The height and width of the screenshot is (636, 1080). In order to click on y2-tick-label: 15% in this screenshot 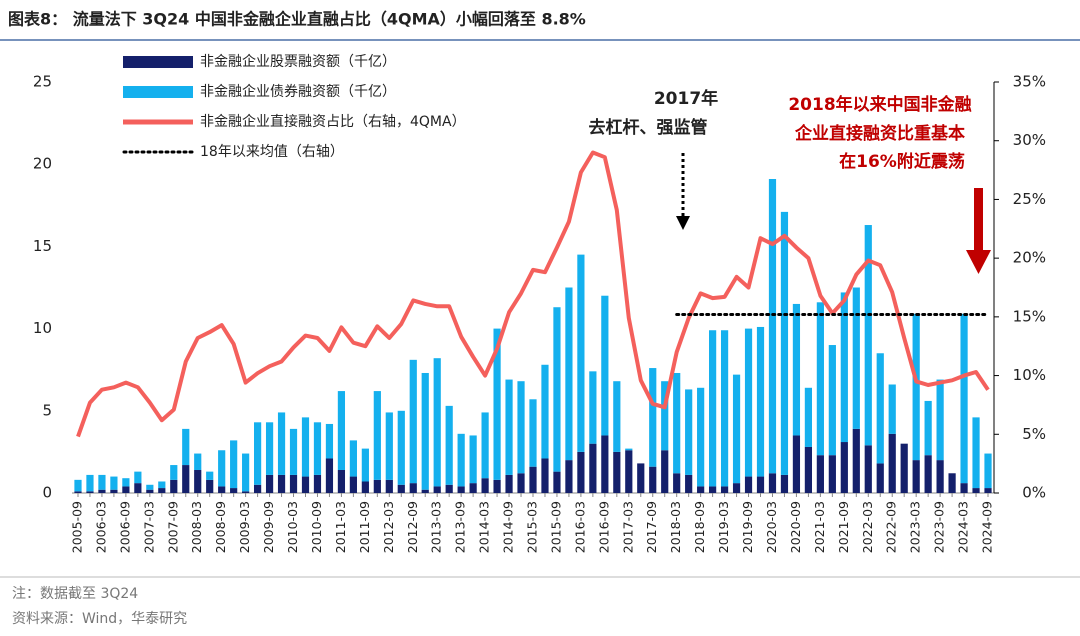, I will do `click(1029, 316)`.